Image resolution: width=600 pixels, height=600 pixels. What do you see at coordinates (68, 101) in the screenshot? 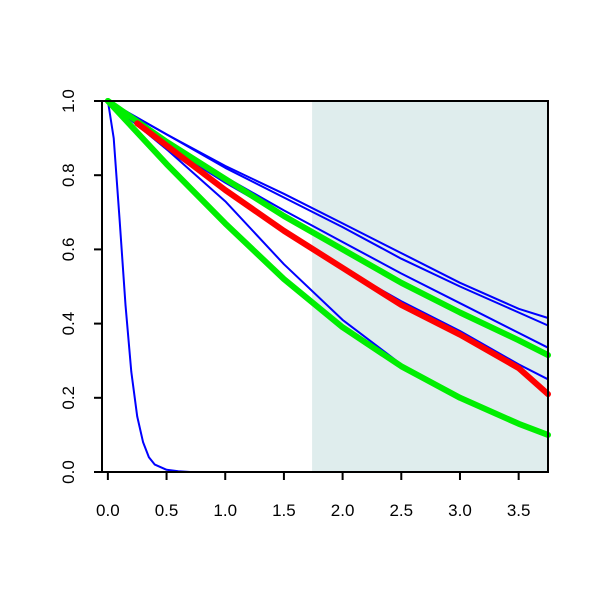
I see `y-tick-label-5: 1.0` at bounding box center [68, 101].